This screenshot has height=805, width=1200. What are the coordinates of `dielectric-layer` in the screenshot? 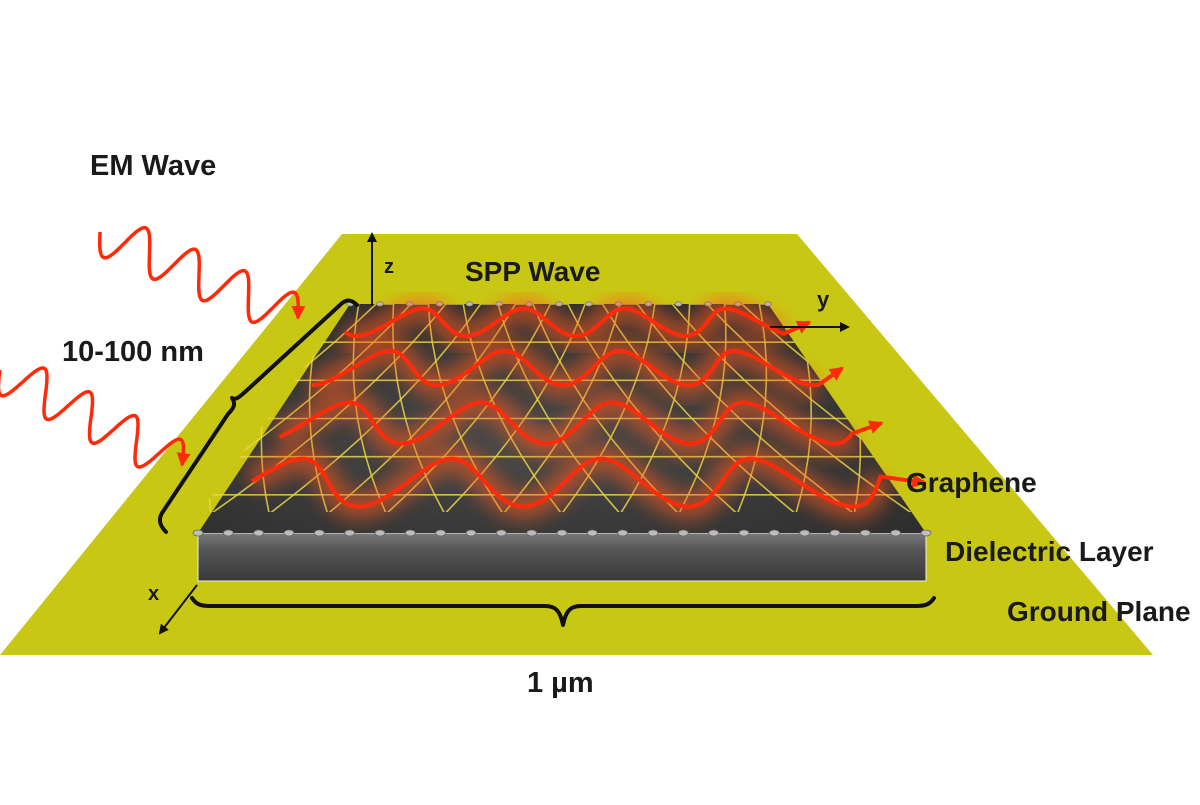 It's located at (562, 557).